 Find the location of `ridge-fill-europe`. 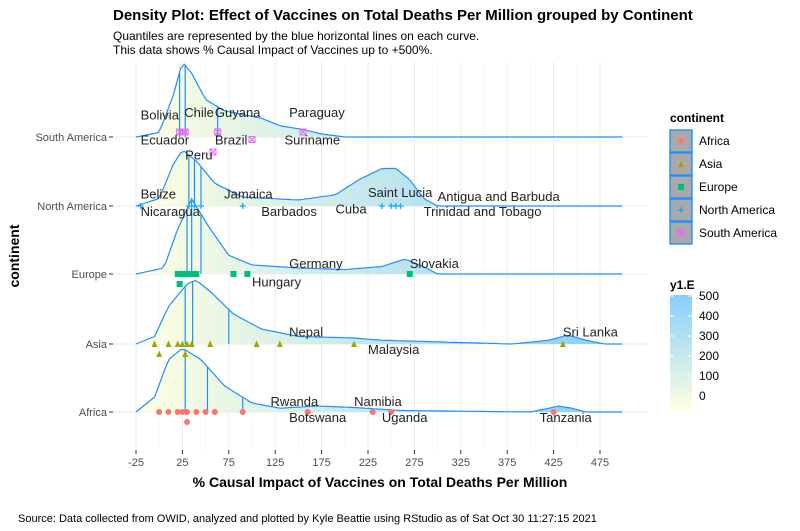

ridge-fill-europe is located at coordinates (380, 236).